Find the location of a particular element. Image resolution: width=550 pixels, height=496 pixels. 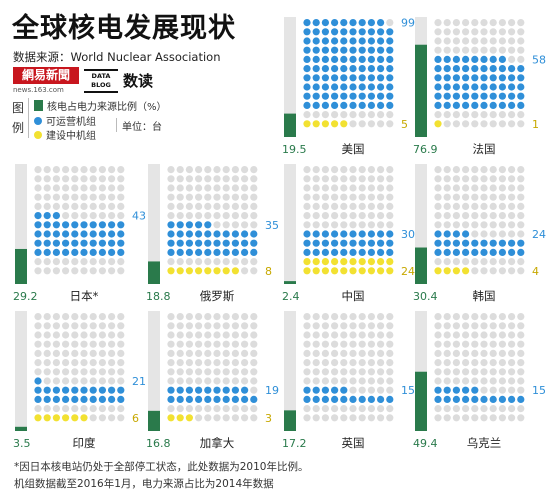

footnote-japan: *因日本核电站仍处于全部停工状态，此处数据为2010年比例。 is located at coordinates (161, 467).